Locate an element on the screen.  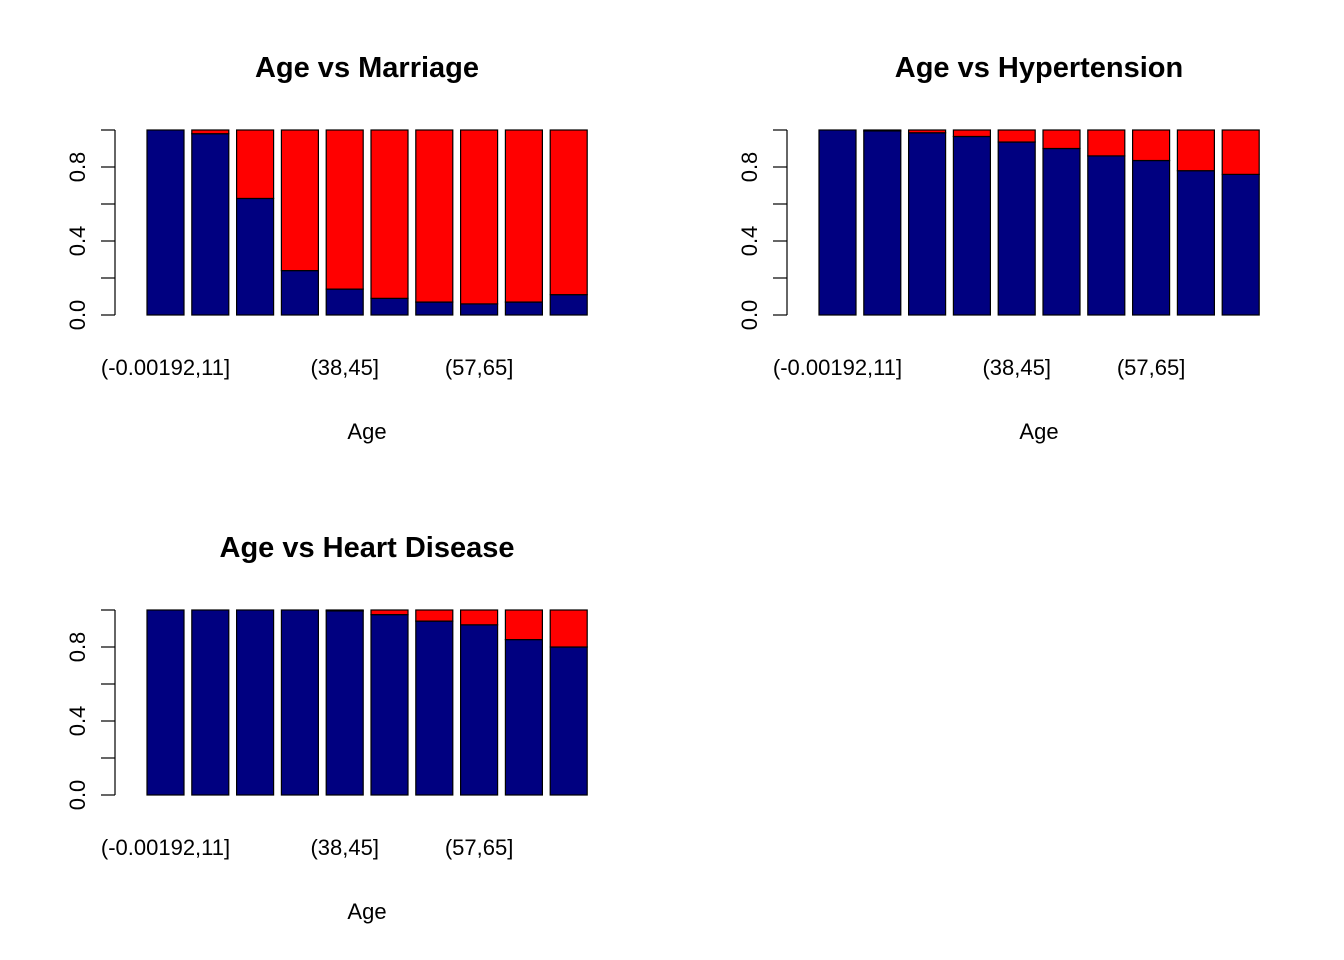
chart-title: Age vs Heart Disease is located at coordinates (367, 548).